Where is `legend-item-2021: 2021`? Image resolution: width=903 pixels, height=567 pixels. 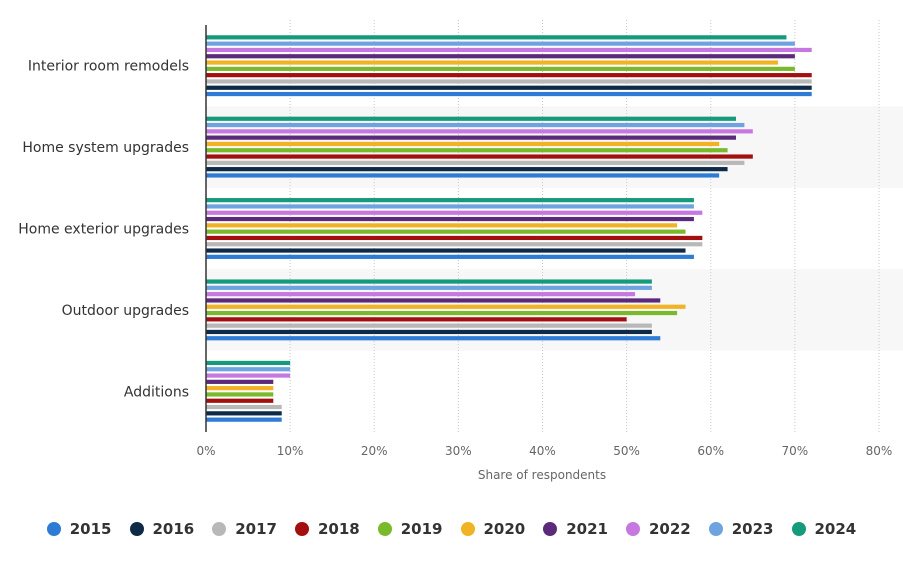 legend-item-2021: 2021 is located at coordinates (575, 529).